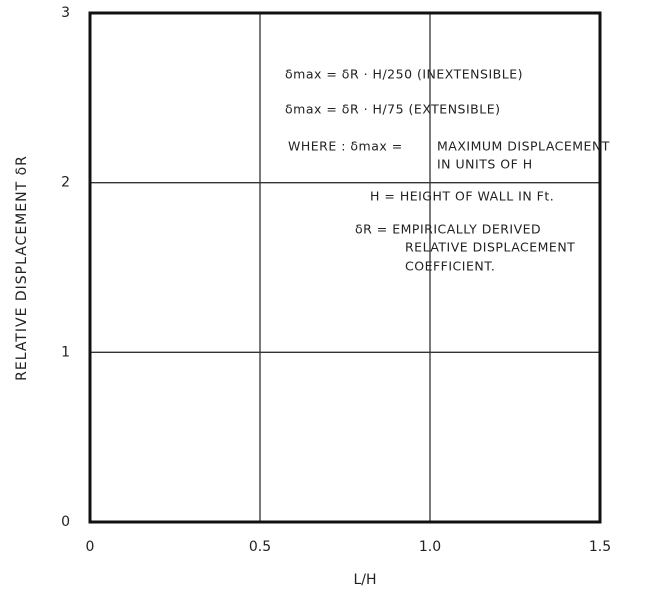  Describe the element at coordinates (22, 268) in the screenshot. I see `y-axis-label: RELATIVE DISPLACEMENT δR` at that location.